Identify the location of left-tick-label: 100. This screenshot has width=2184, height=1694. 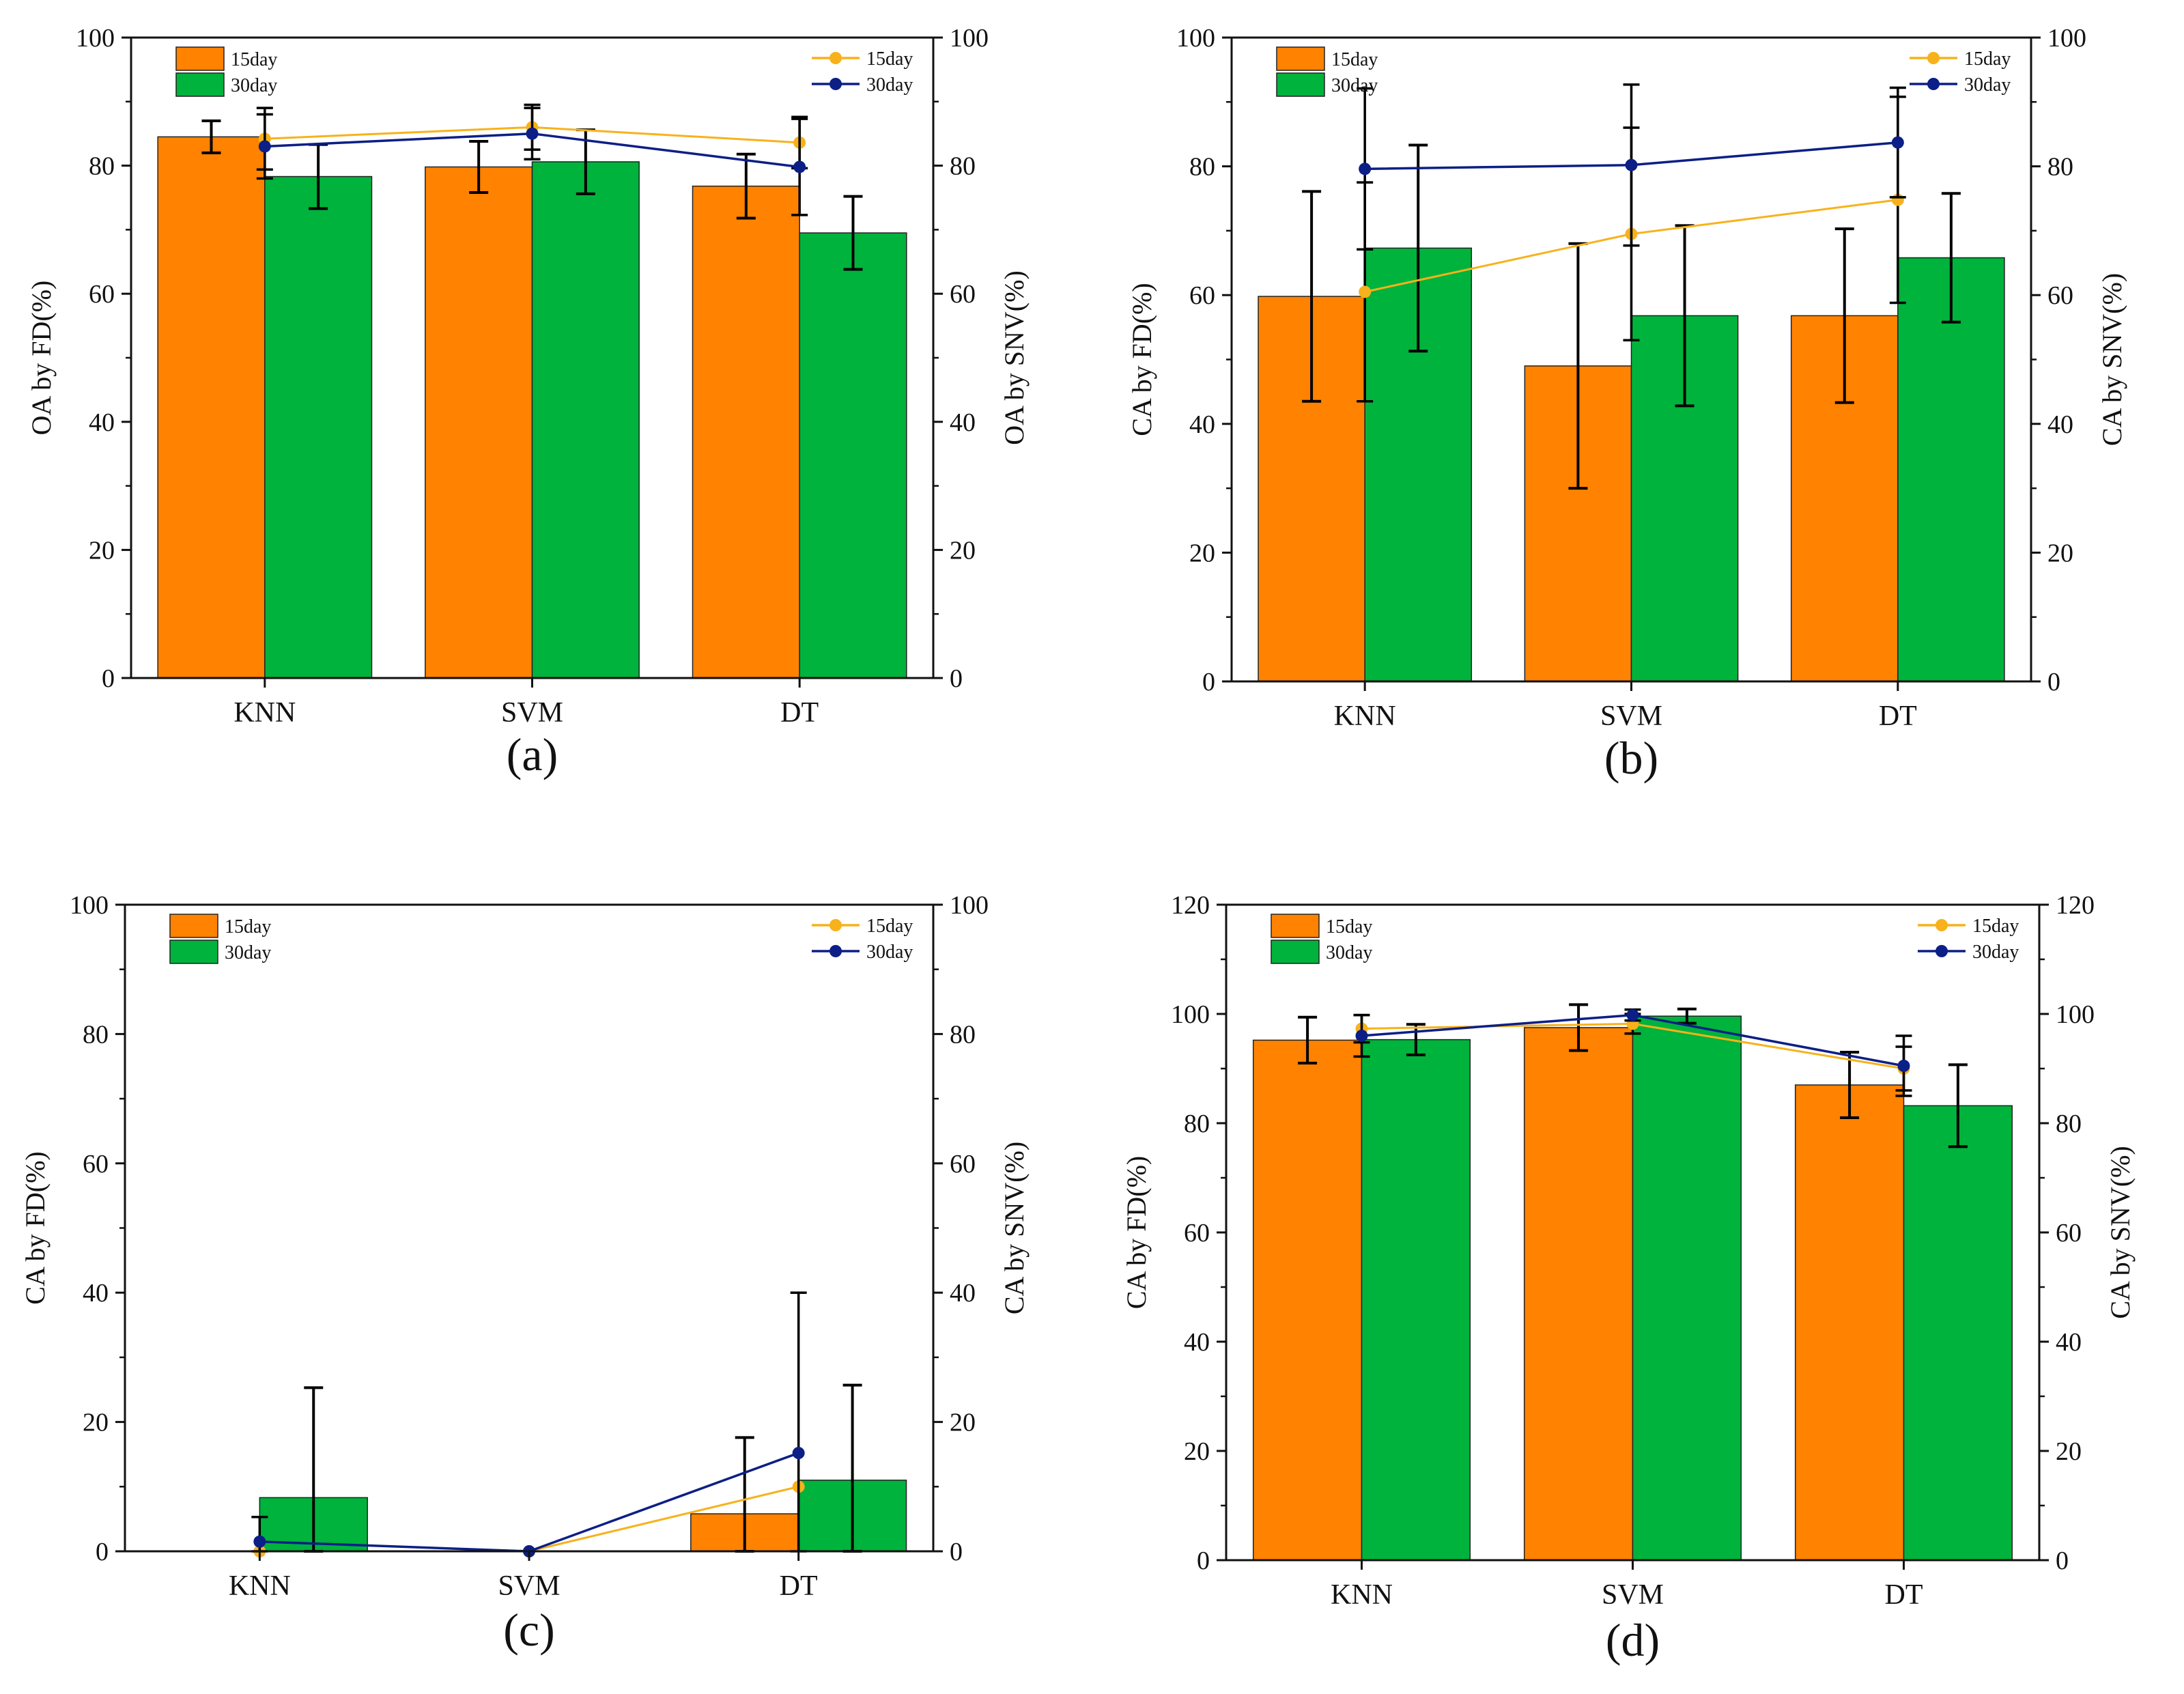
(95, 38).